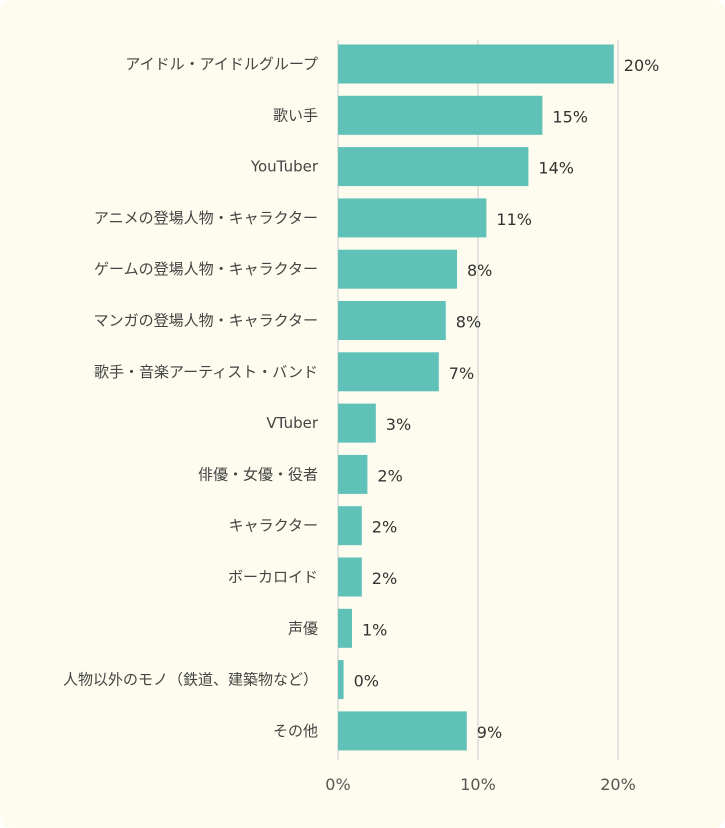  I want to click on category-label: 歌い手, so click(295, 115).